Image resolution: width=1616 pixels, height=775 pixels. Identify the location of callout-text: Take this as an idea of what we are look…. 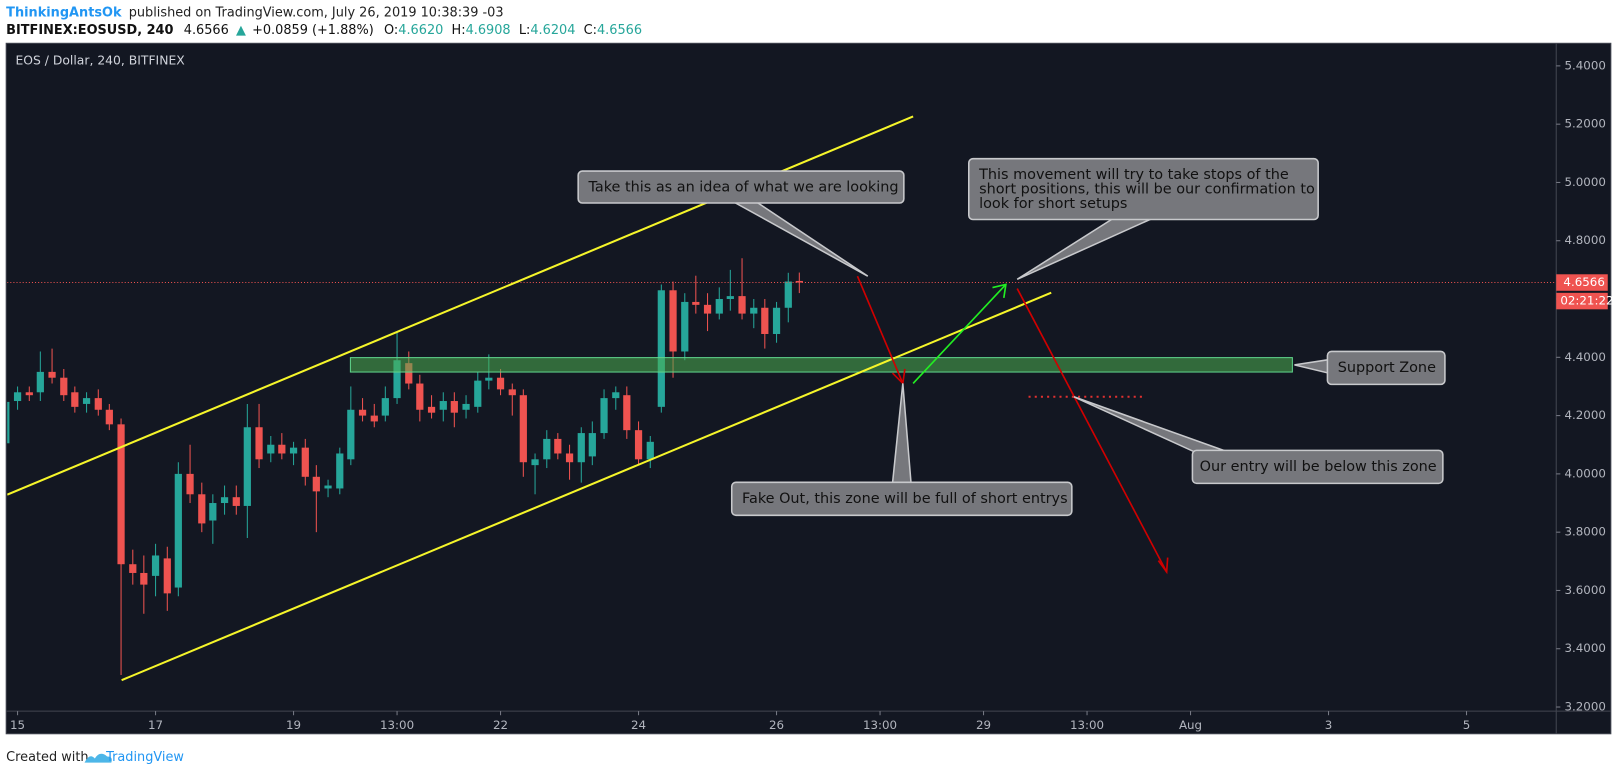
(742, 188).